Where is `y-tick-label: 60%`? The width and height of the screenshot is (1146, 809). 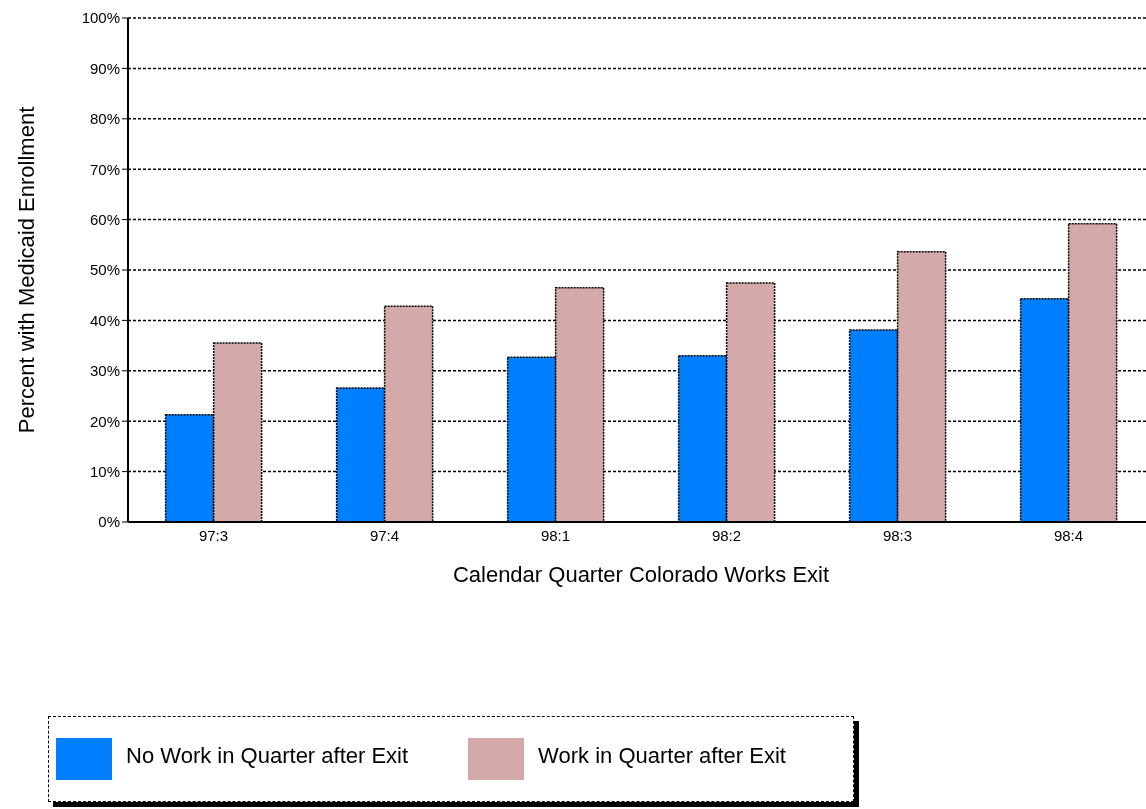 y-tick-label: 60% is located at coordinates (104, 219).